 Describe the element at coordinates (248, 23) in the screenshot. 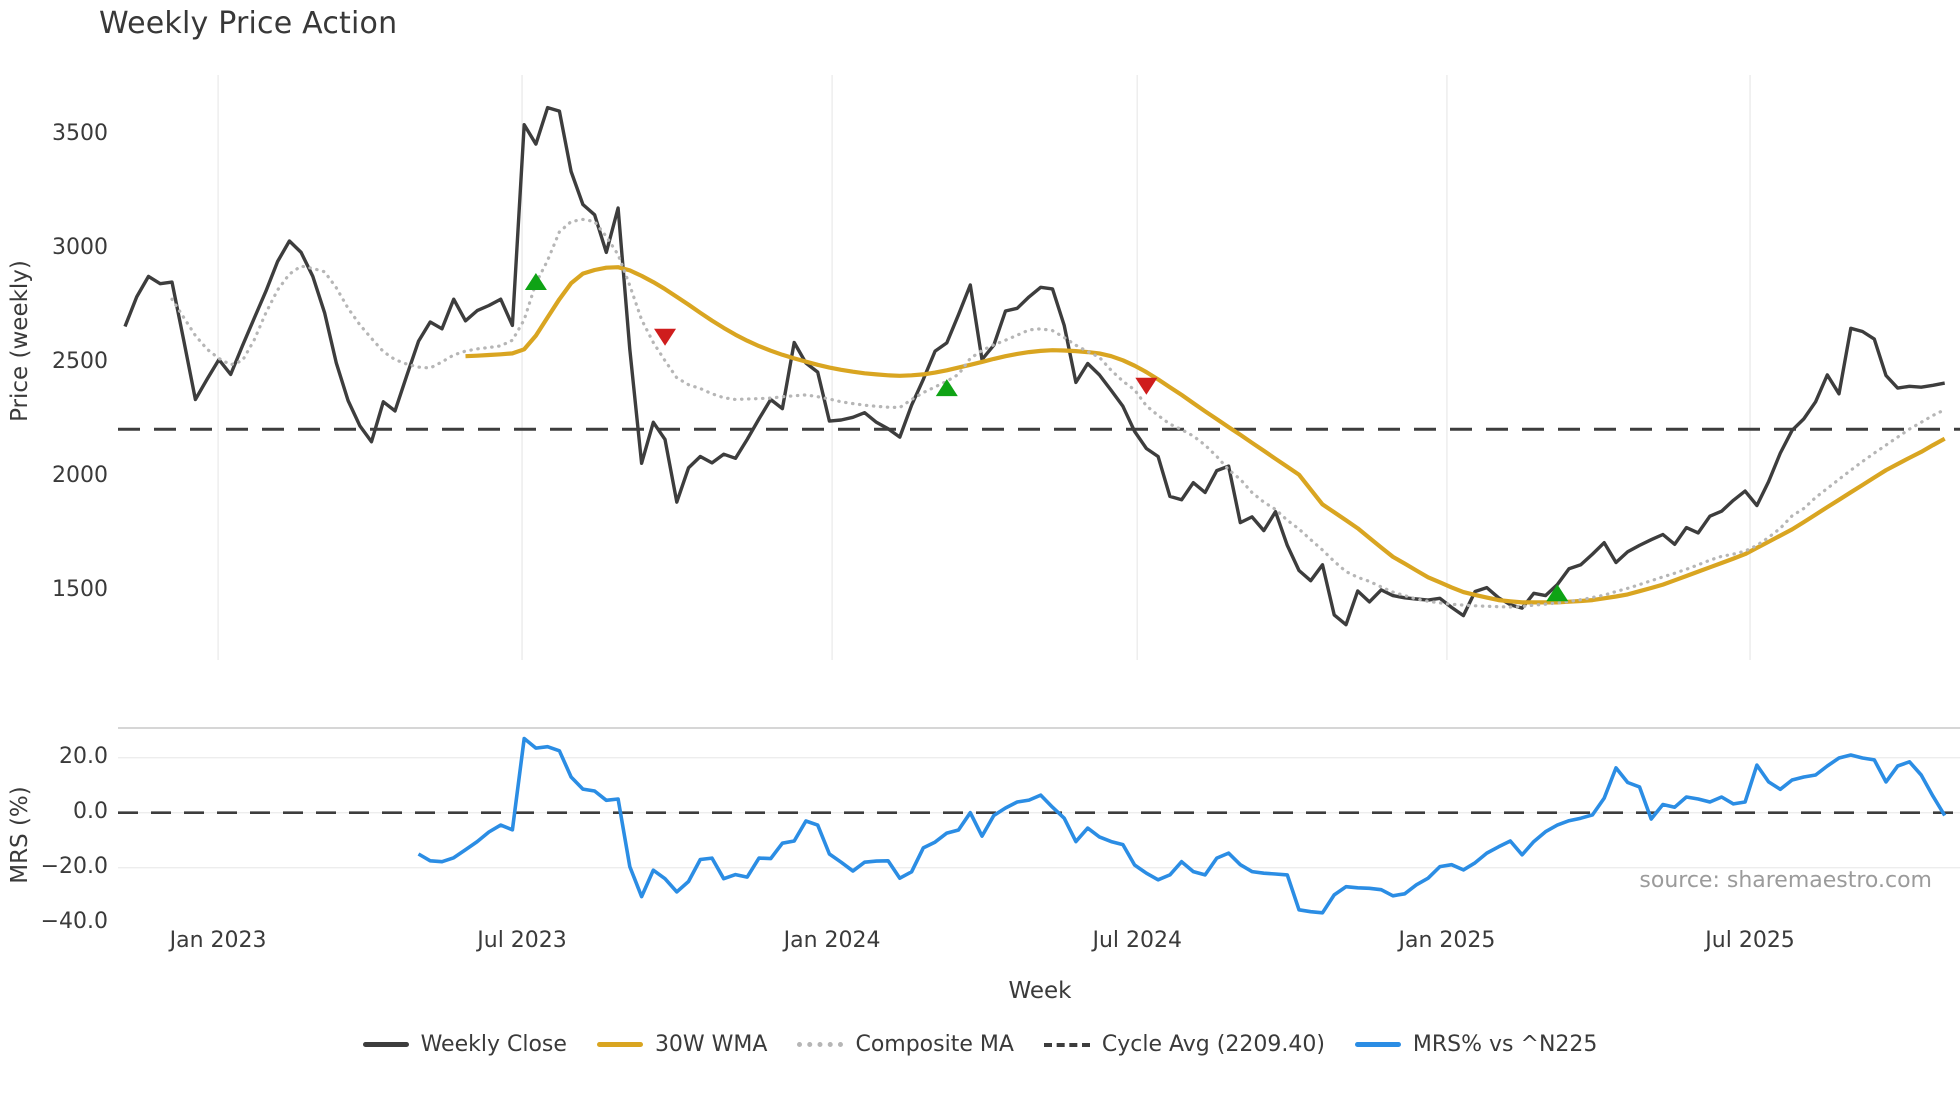

I see `chart-title: Weekly Price Action` at that location.